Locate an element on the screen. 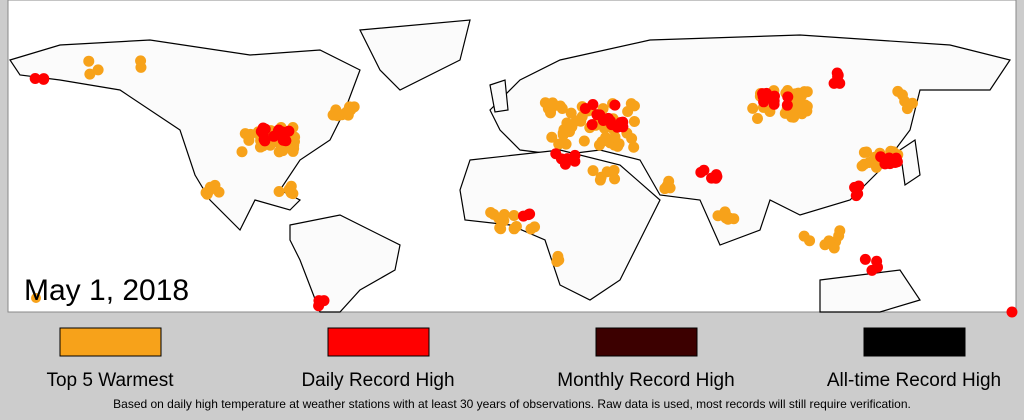 Image resolution: width=1024 pixels, height=420 pixels. africa is located at coordinates (560, 225).